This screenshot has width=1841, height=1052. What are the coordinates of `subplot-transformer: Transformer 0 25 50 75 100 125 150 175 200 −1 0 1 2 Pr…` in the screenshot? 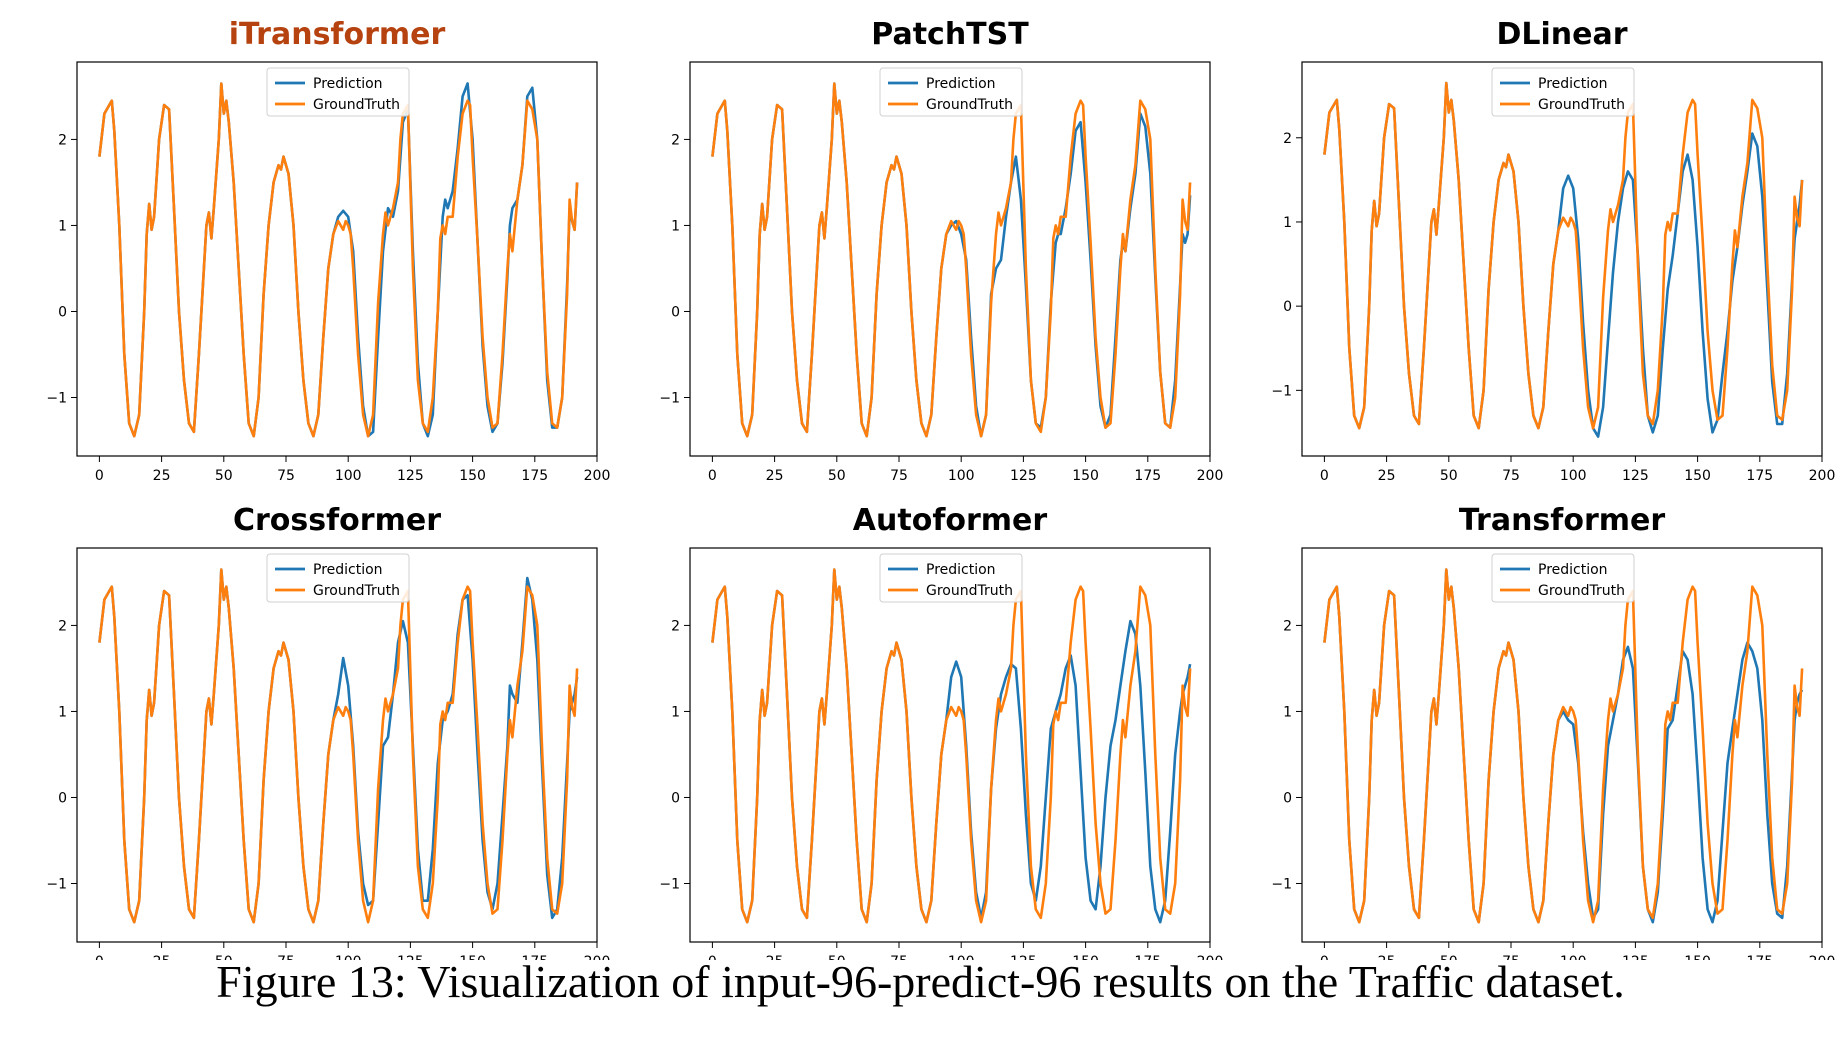 It's located at (1553, 731).